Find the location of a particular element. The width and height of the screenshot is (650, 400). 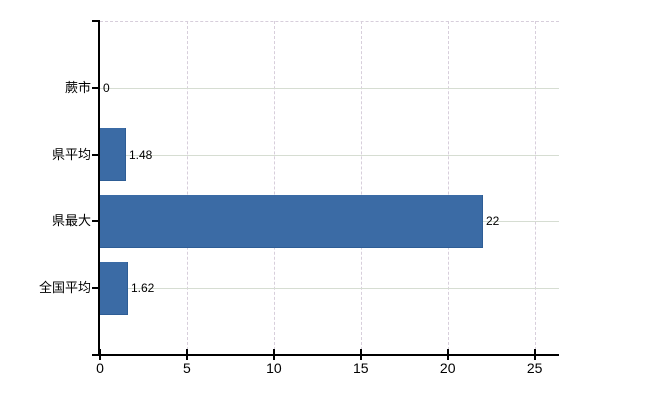

y-axis-line is located at coordinates (99, 188).